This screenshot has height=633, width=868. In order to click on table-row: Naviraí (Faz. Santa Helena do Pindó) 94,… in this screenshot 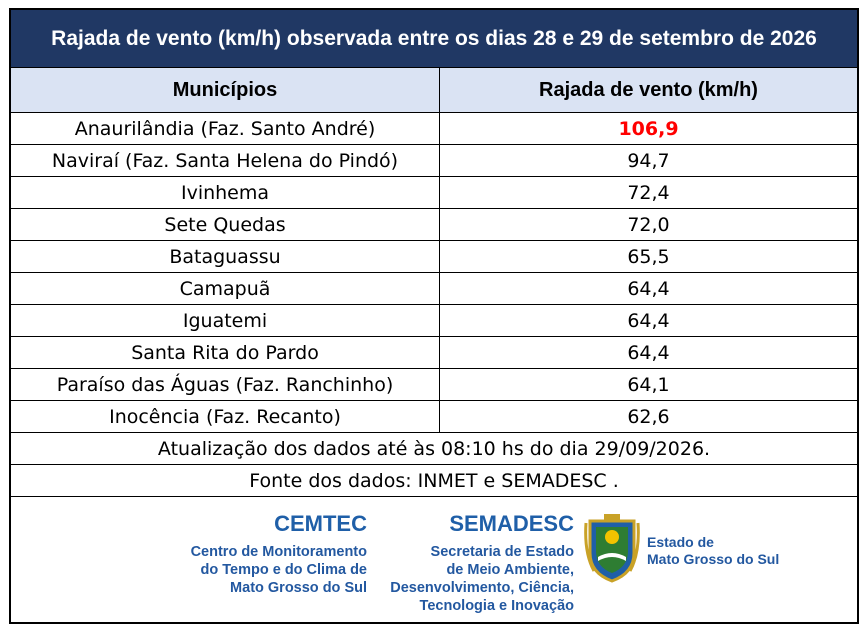, I will do `click(434, 161)`.